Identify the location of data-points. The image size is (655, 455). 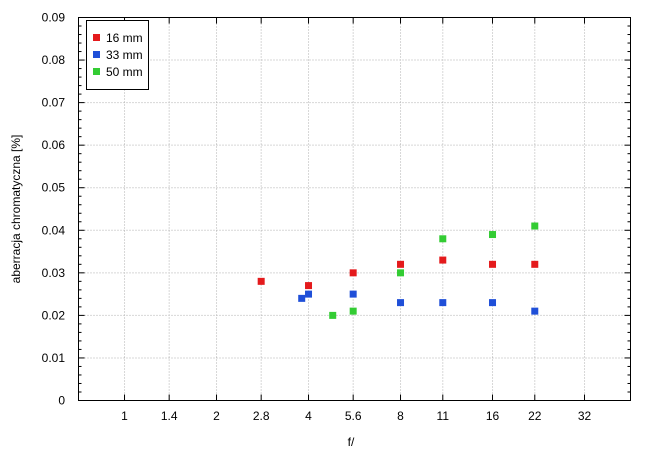
(398, 270).